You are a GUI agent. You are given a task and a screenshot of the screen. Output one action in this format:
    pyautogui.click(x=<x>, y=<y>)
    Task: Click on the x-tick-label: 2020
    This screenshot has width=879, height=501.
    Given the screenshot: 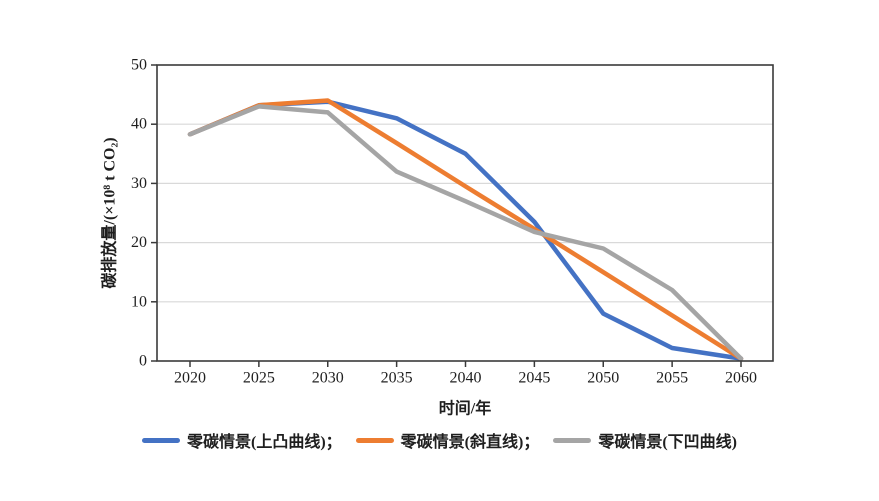 What is the action you would take?
    pyautogui.click(x=190, y=378)
    